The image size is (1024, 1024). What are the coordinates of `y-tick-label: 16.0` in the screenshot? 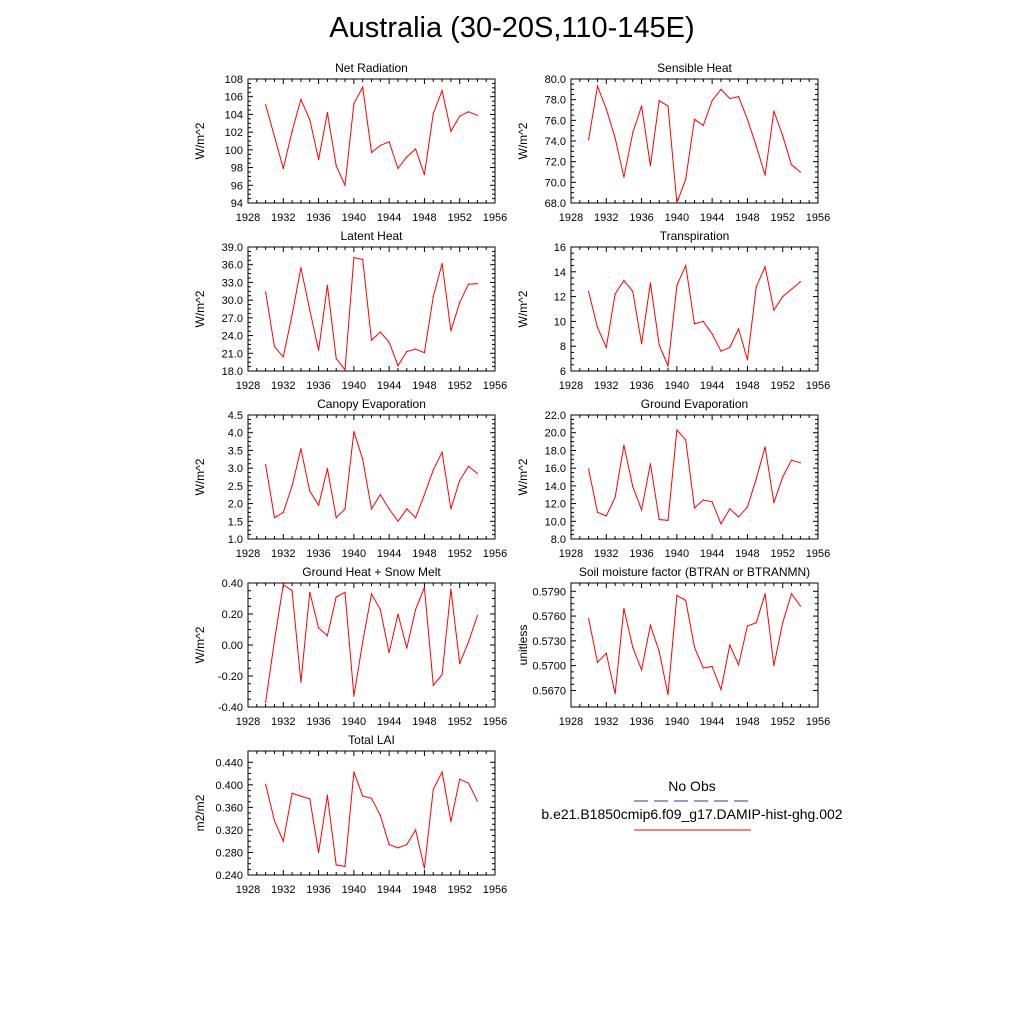 It's located at (555, 469).